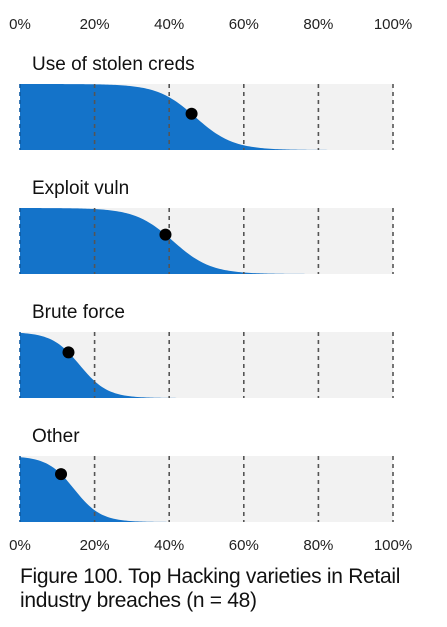 The image size is (447, 627). What do you see at coordinates (95, 24) in the screenshot?
I see `top-axis-tick-label: 20%` at bounding box center [95, 24].